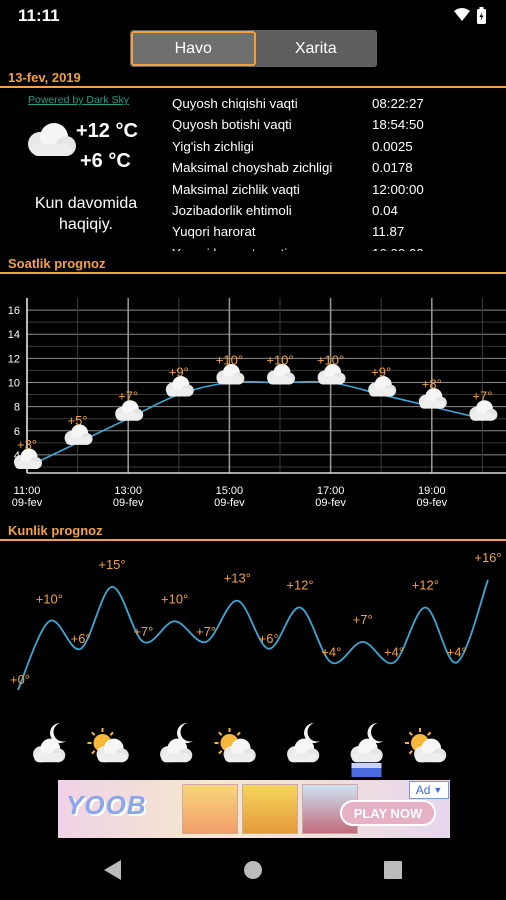 The image size is (506, 900). What do you see at coordinates (106, 805) in the screenshot?
I see `ad-logo: YOOB` at bounding box center [106, 805].